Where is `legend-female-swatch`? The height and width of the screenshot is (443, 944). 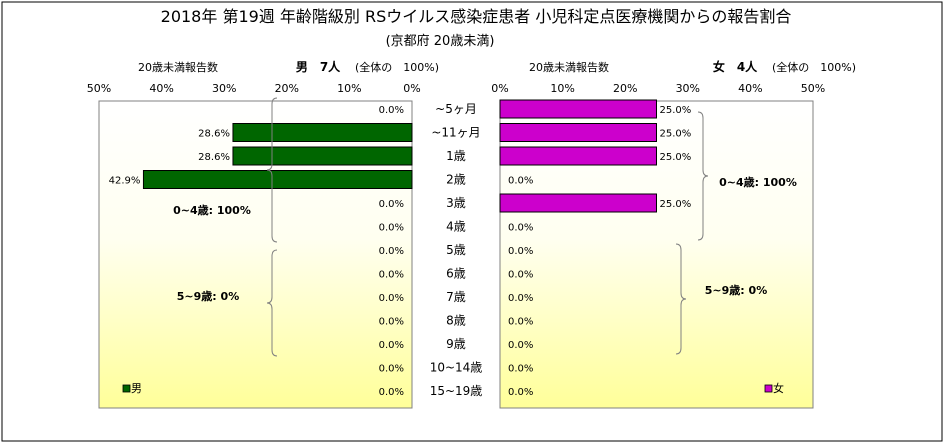 legend-female-swatch is located at coordinates (768, 388).